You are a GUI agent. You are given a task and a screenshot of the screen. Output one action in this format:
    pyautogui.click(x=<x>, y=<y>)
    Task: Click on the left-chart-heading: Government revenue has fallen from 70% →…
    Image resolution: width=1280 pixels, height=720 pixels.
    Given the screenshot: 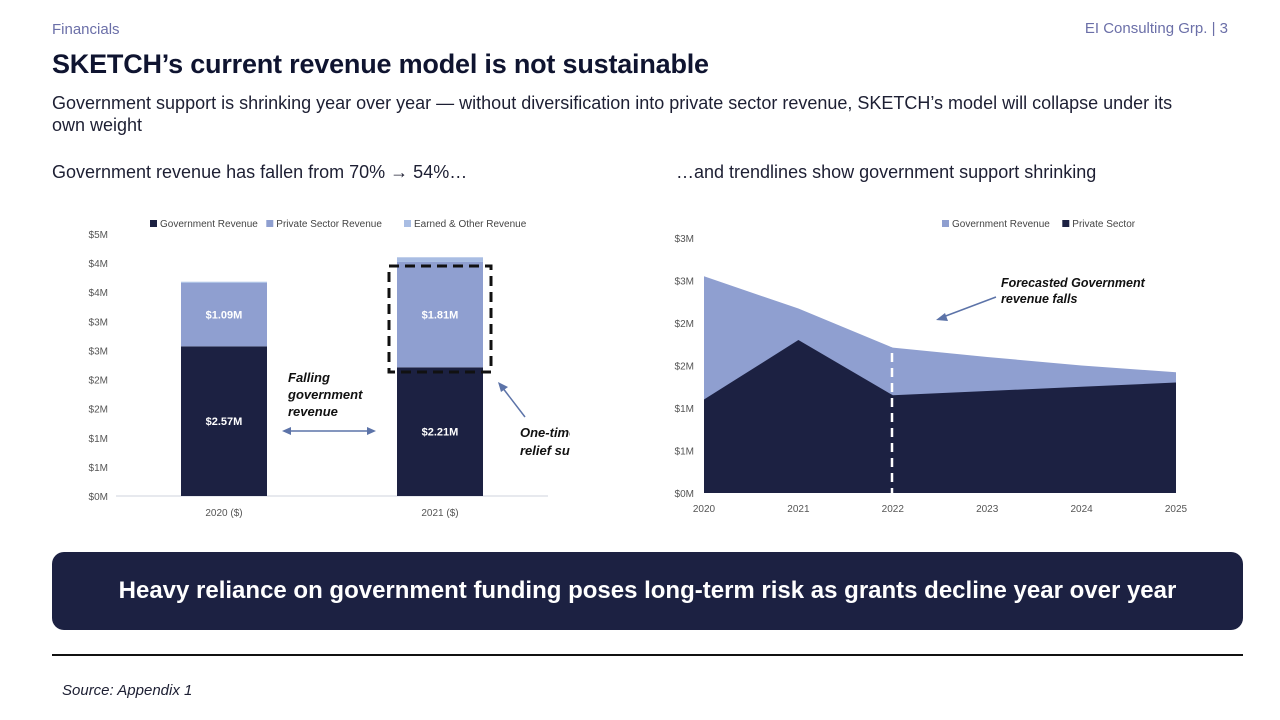 What is the action you would take?
    pyautogui.click(x=260, y=172)
    